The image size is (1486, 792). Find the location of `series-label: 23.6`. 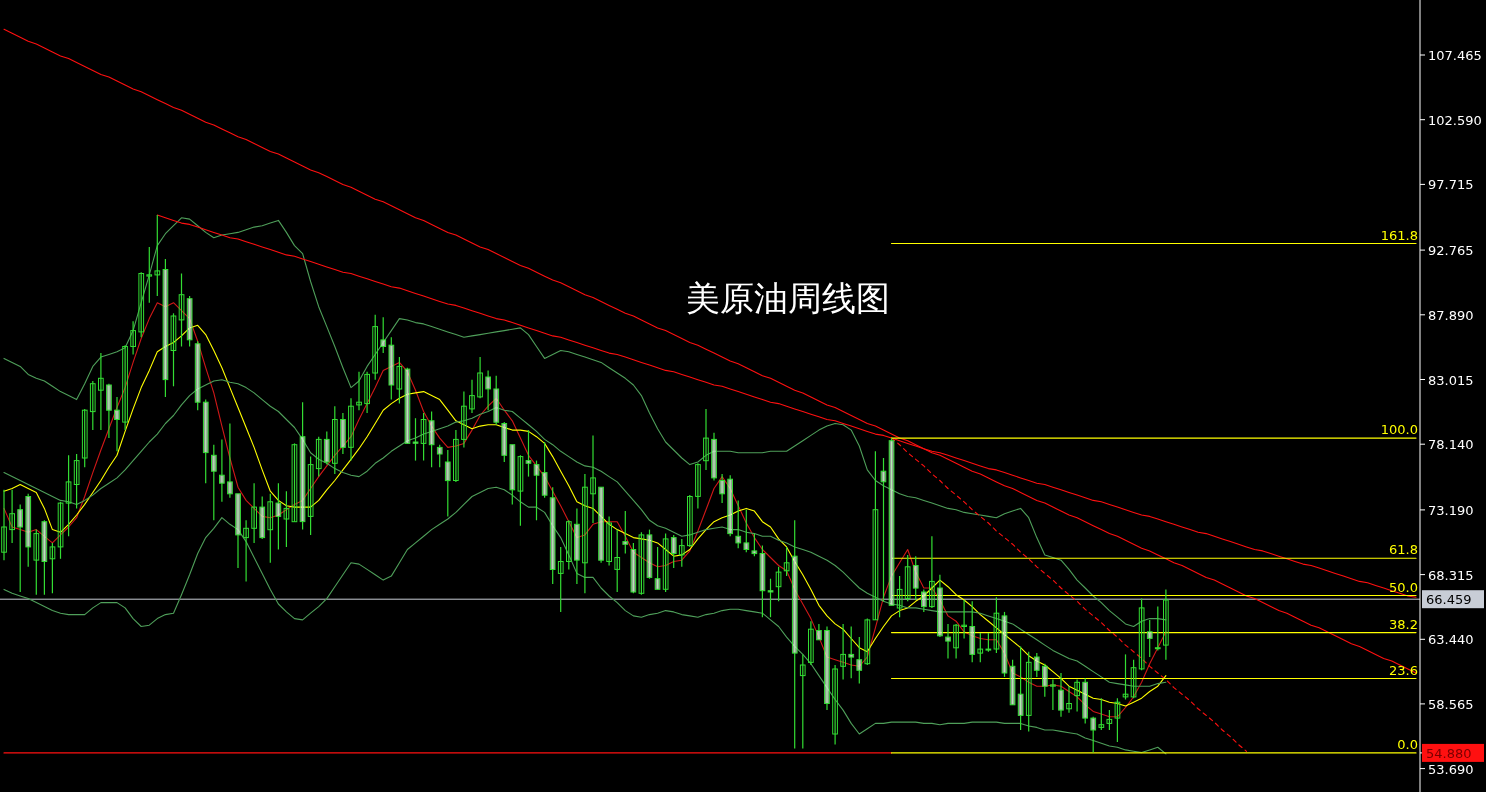

series-label: 23.6 is located at coordinates (1403, 670).